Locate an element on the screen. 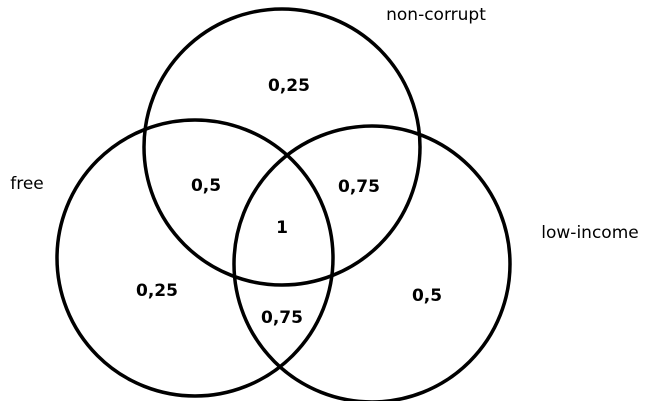 The height and width of the screenshot is (401, 664). set-label: free is located at coordinates (27, 184).